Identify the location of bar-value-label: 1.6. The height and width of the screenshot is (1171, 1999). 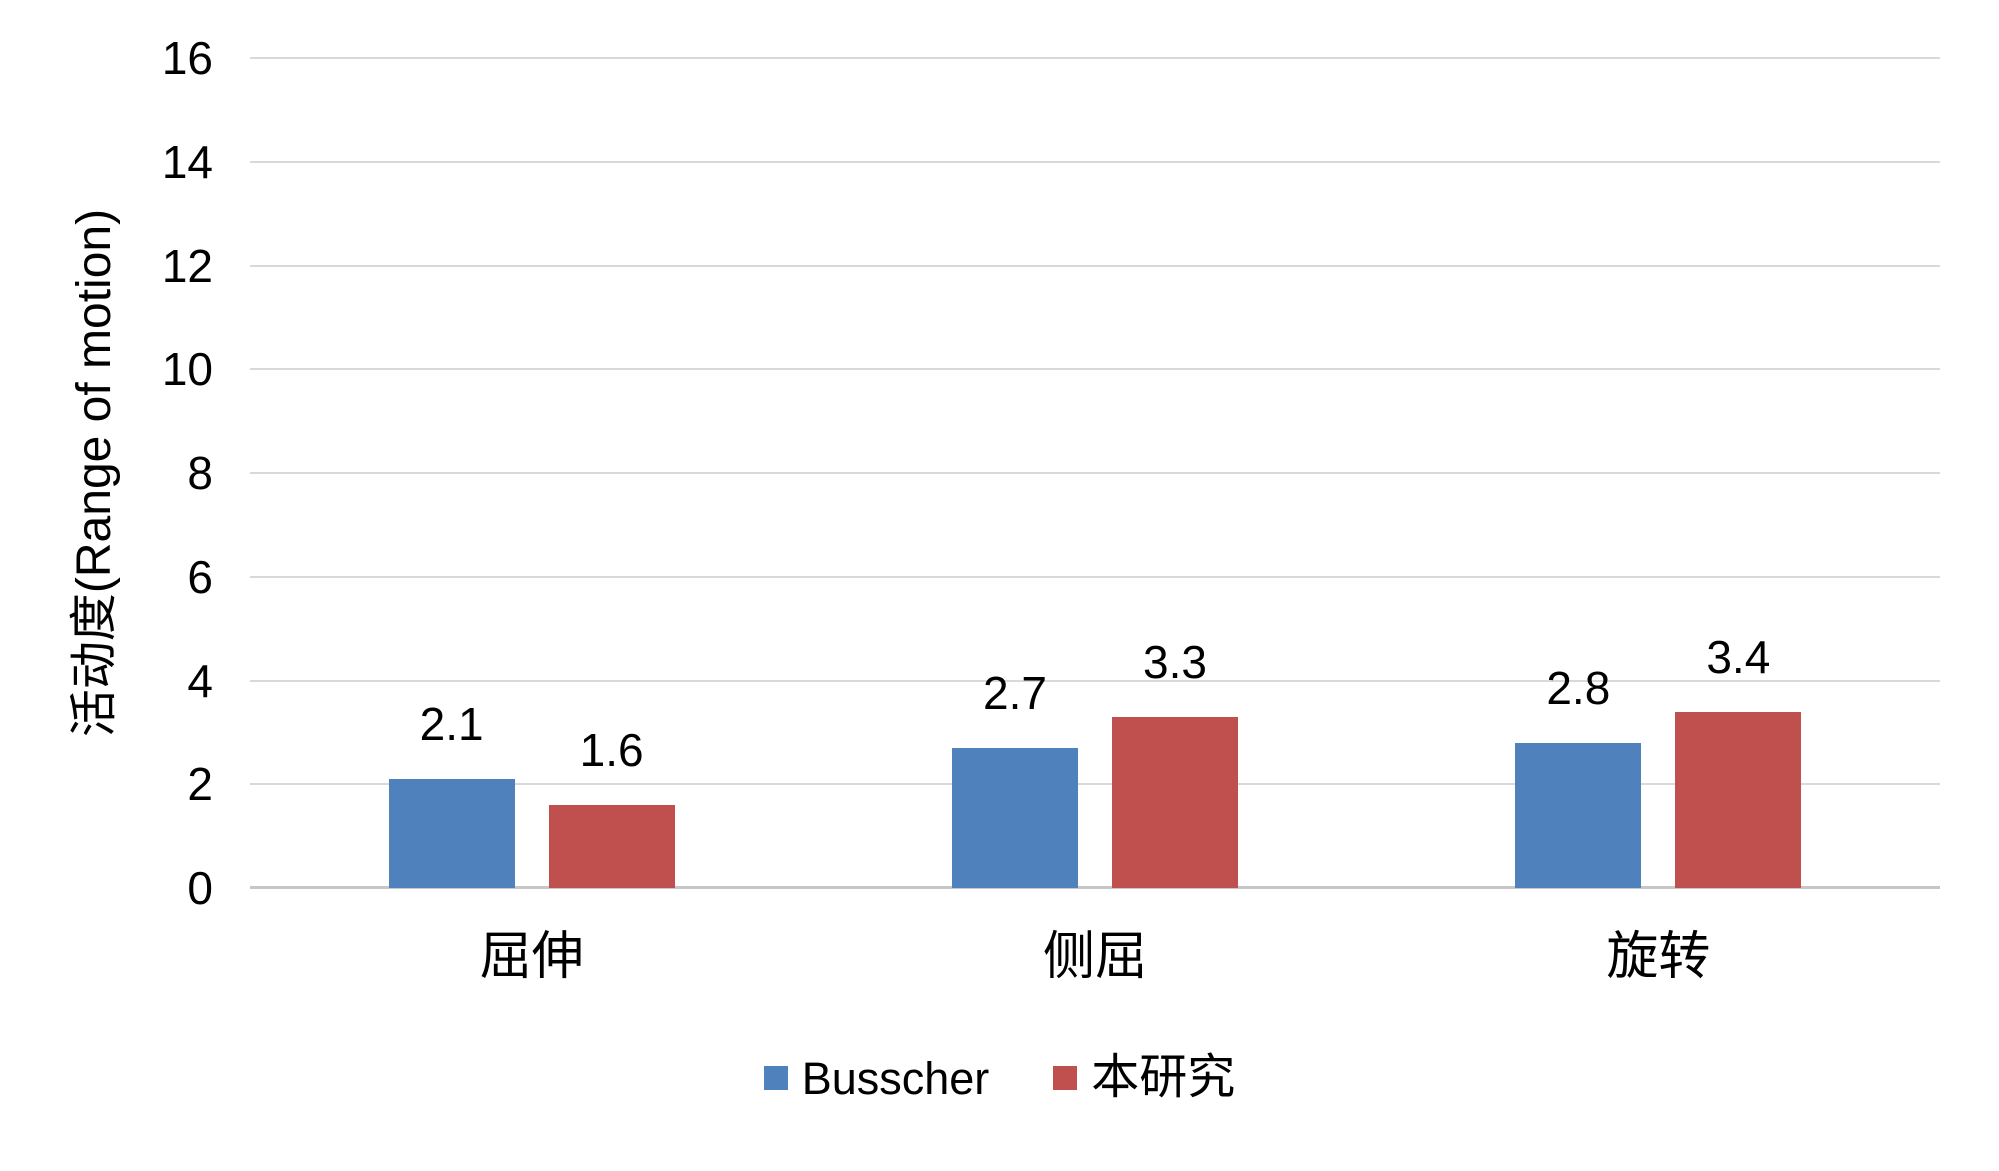
(611, 750).